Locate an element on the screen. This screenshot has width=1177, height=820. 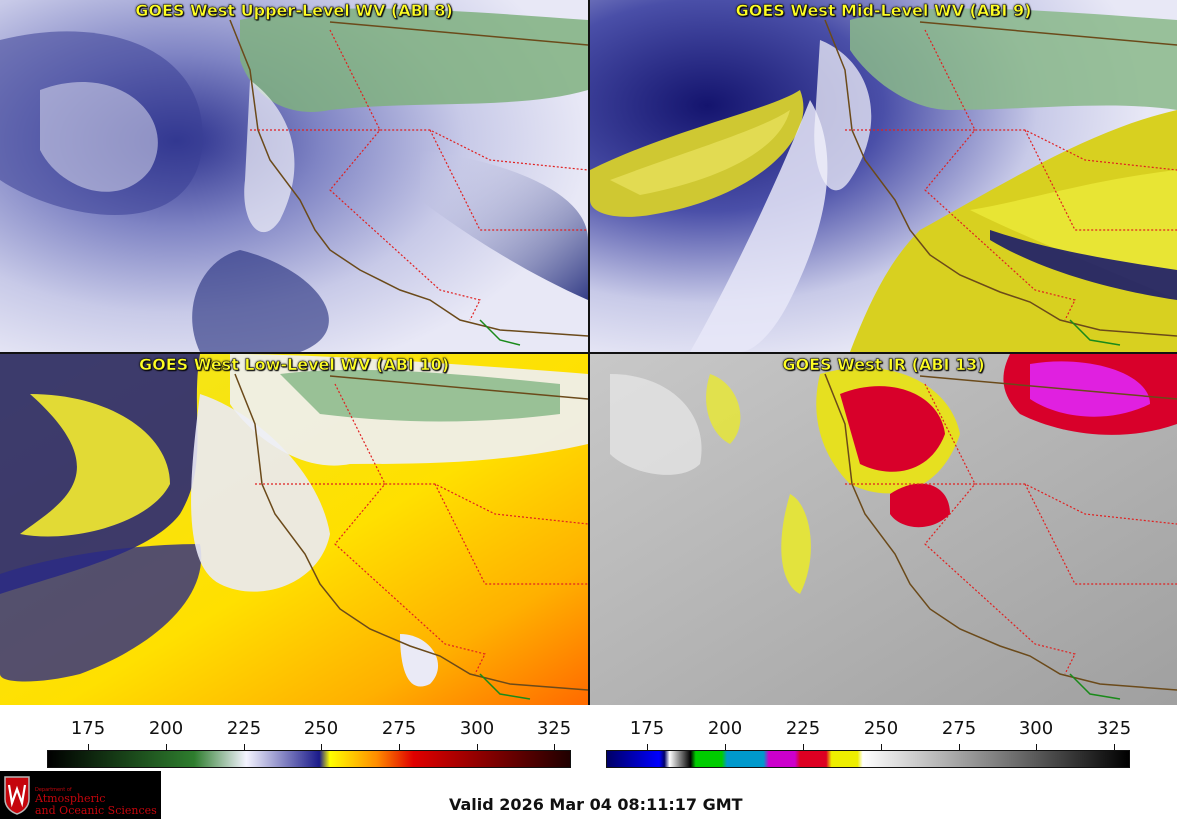
wv-tick-label: 175 is located at coordinates (88, 728).